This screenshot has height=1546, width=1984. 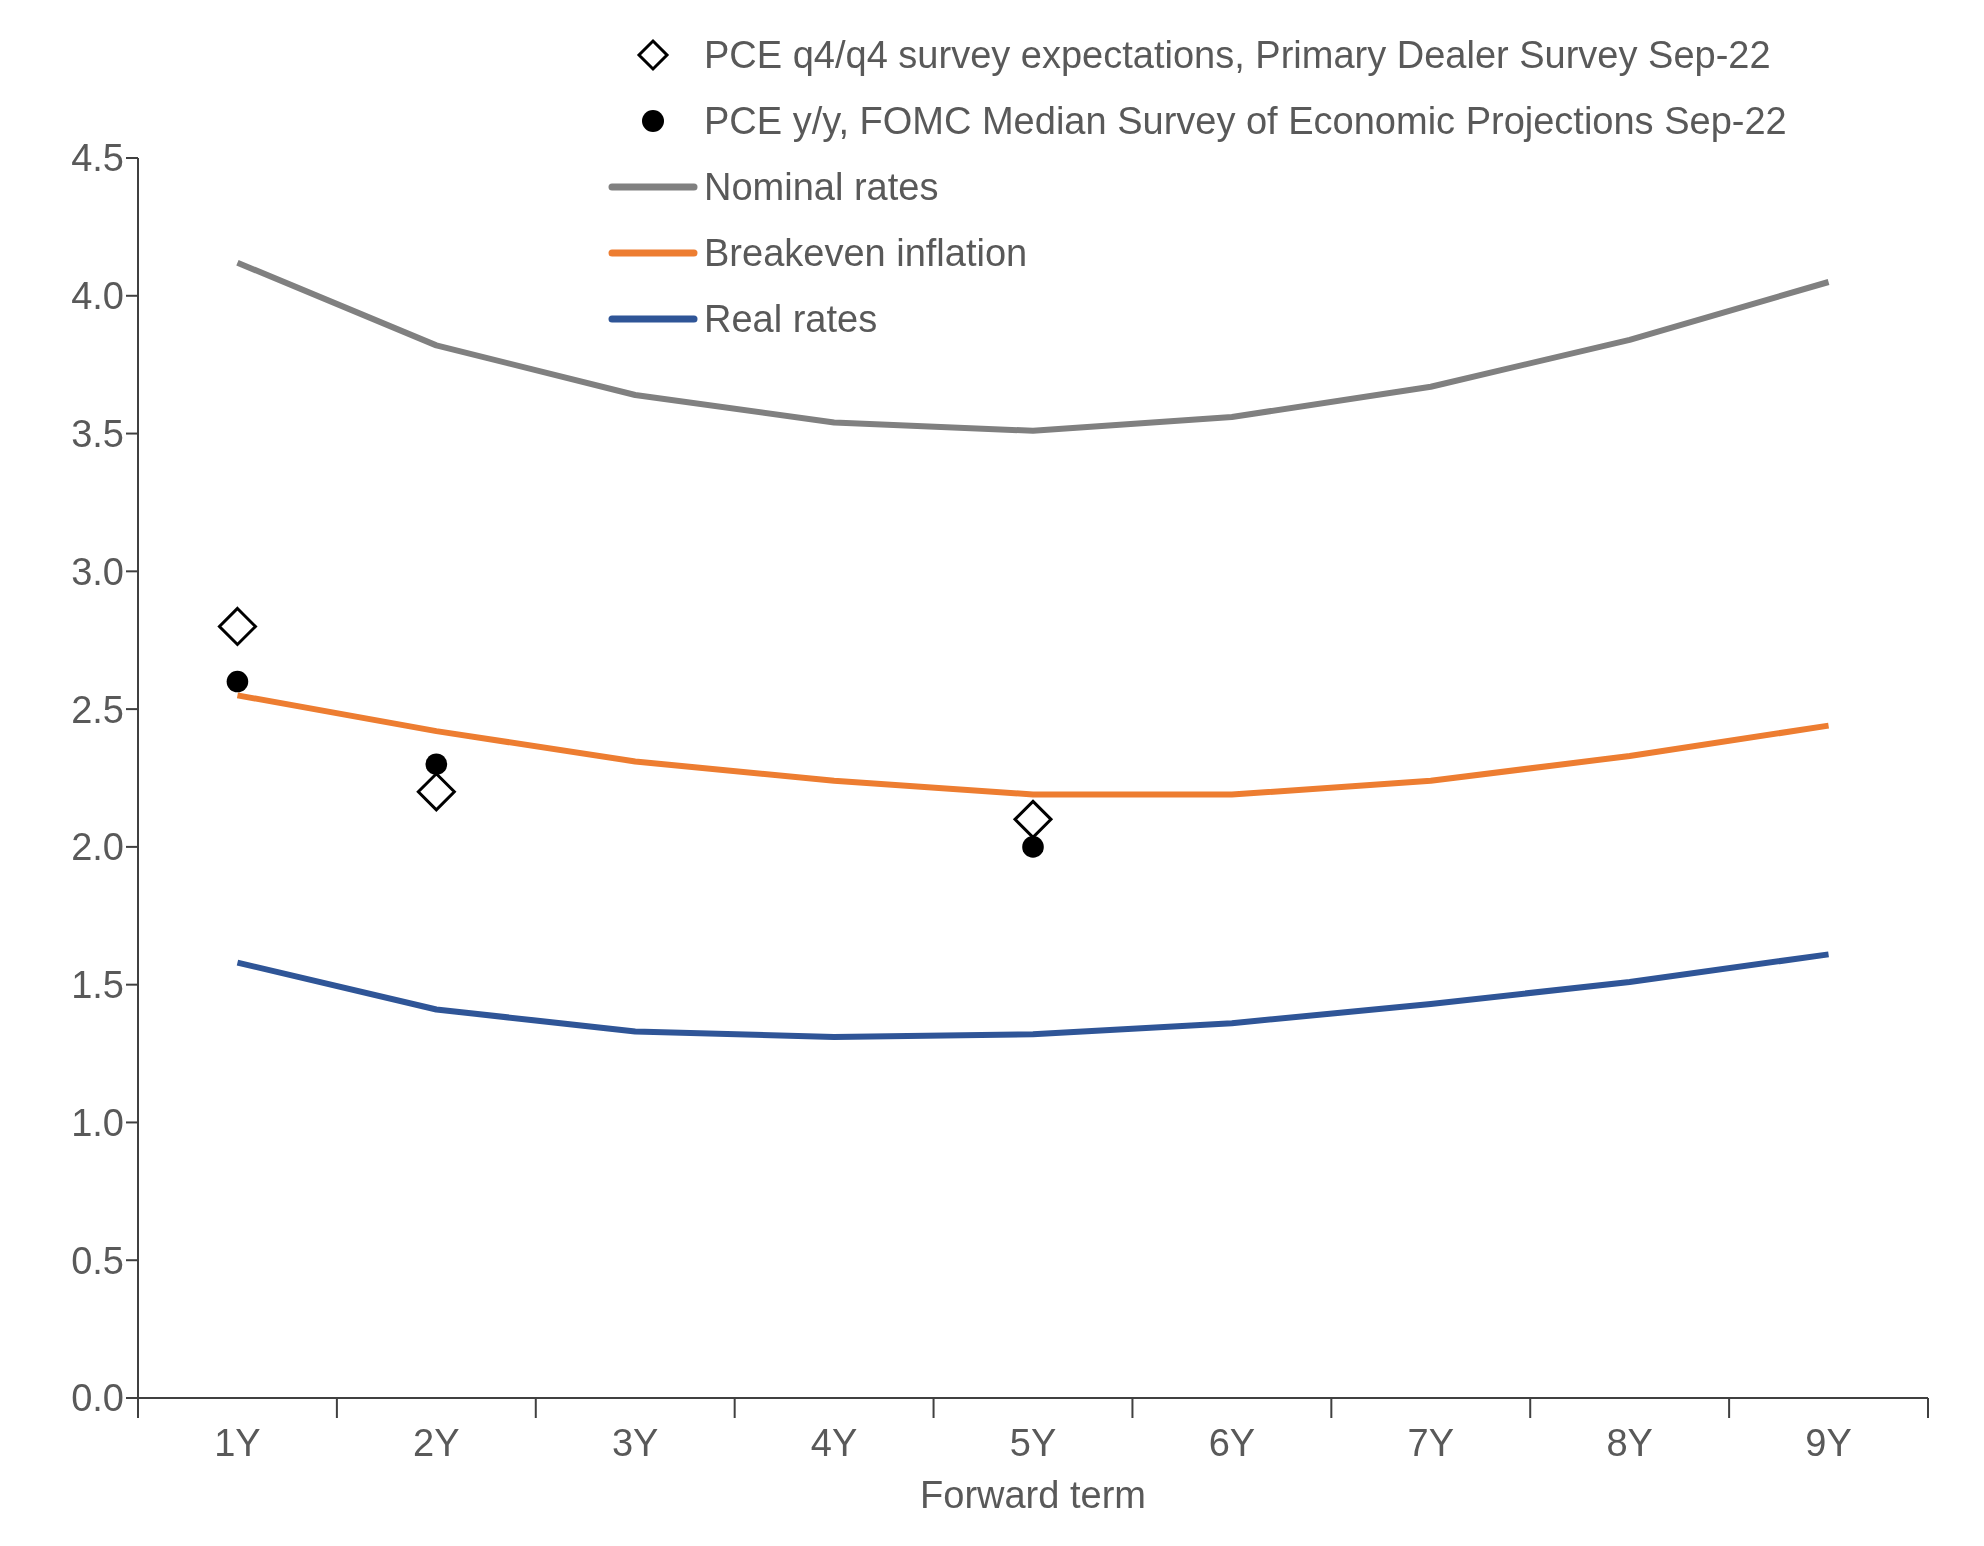 I want to click on x-tick-label: 1Y, so click(x=237, y=1443).